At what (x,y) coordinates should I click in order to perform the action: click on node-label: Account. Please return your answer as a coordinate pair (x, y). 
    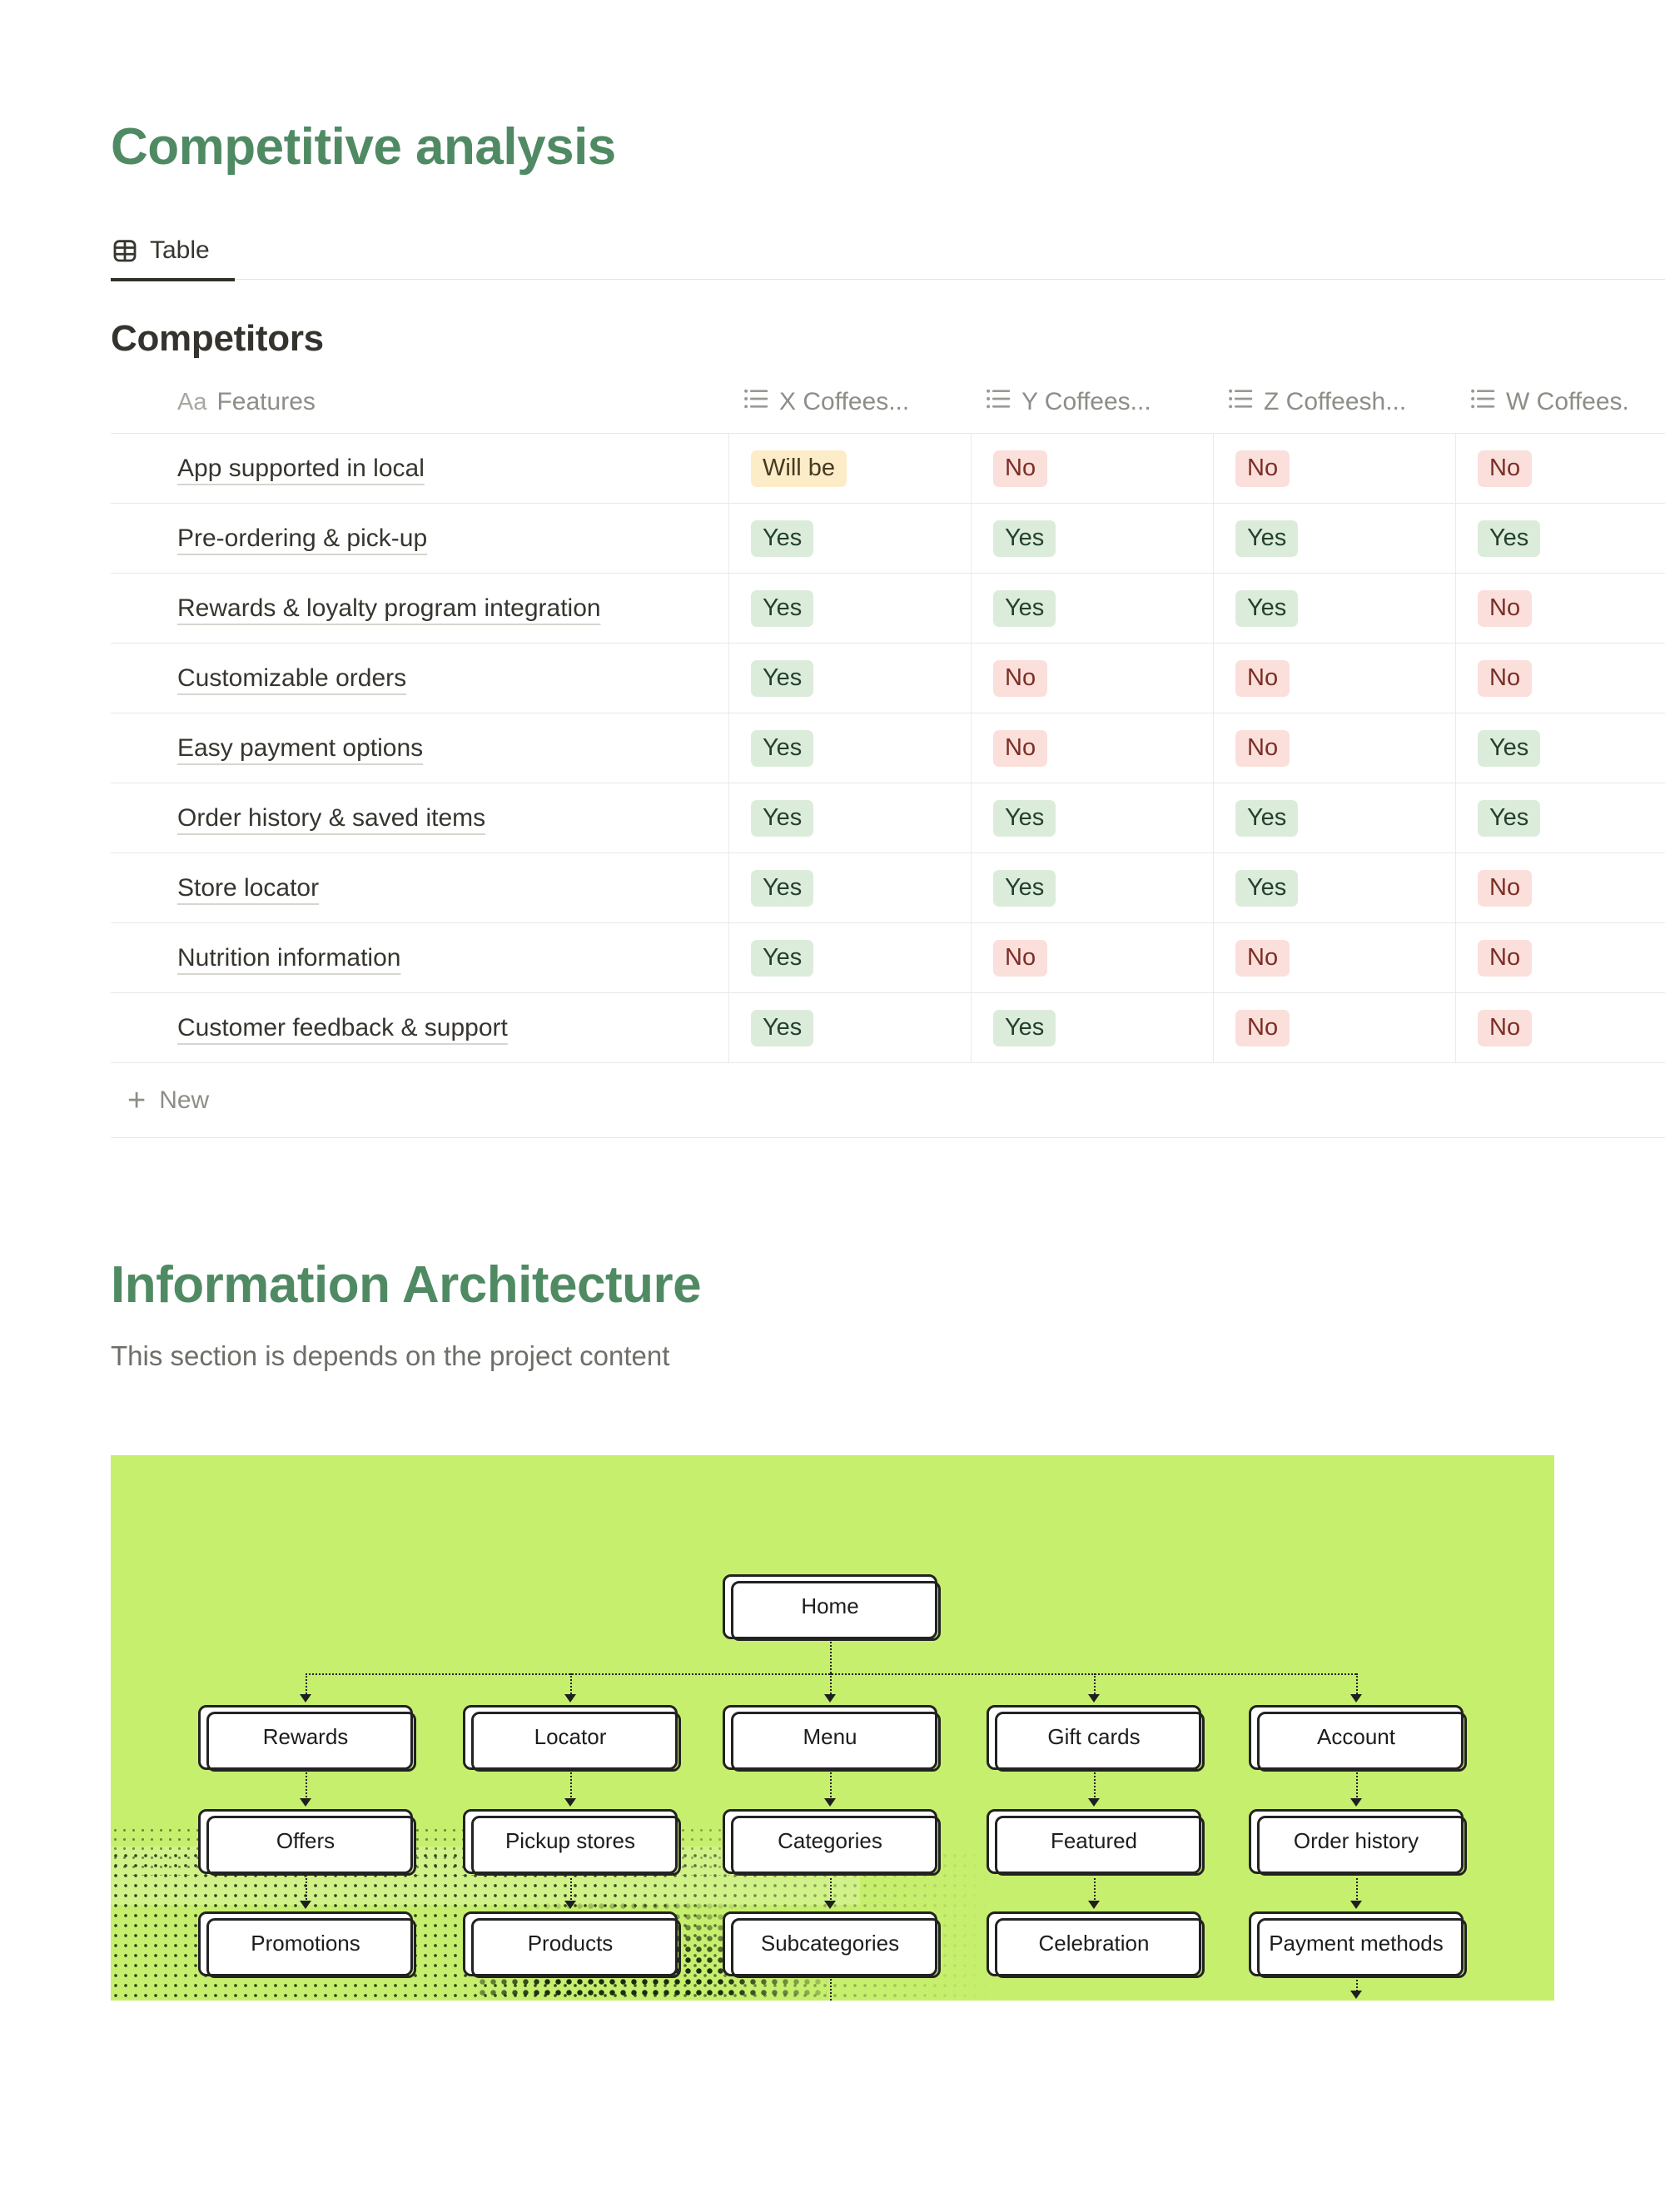
    Looking at the image, I should click on (1356, 1737).